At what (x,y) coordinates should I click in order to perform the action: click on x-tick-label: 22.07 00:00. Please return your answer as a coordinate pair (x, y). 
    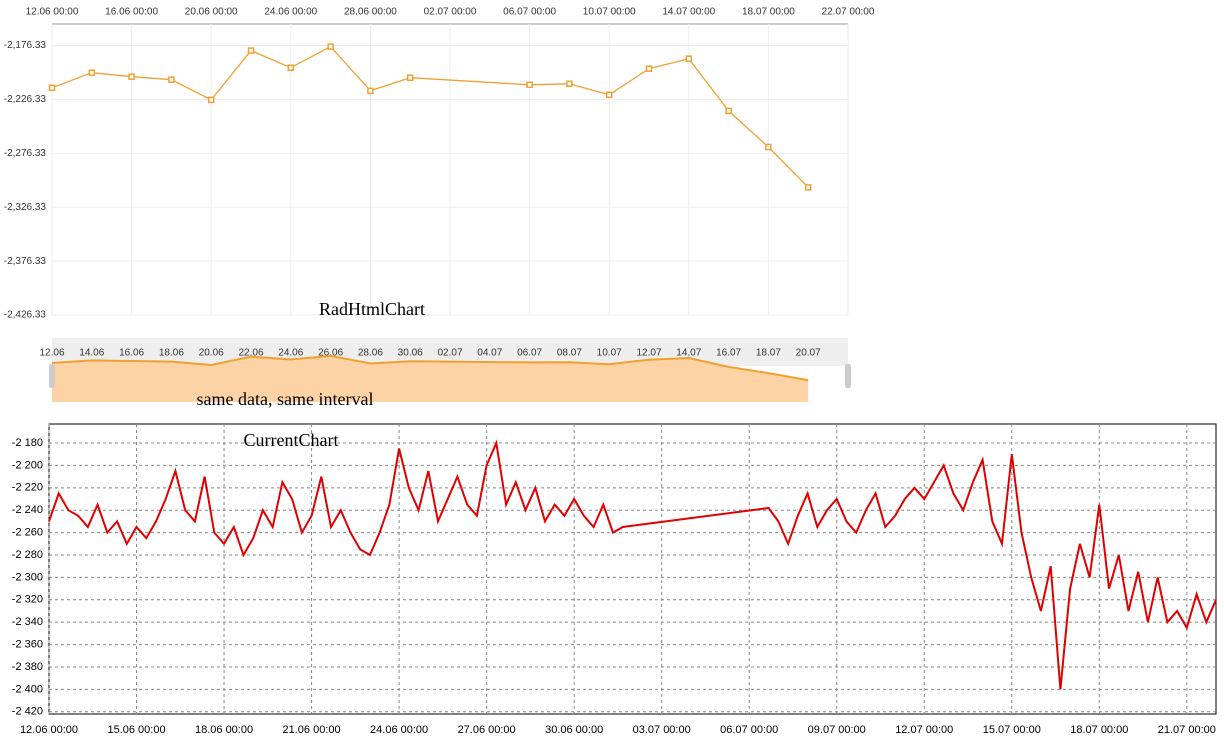
    Looking at the image, I should click on (848, 12).